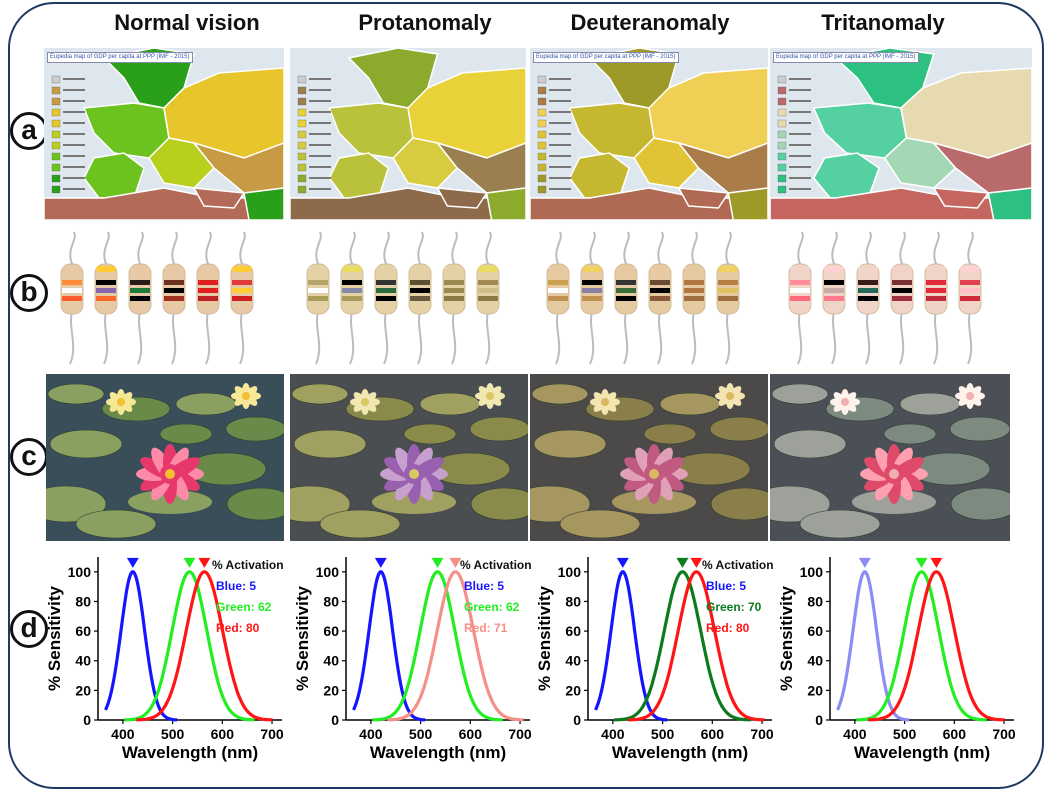  What do you see at coordinates (738, 565) in the screenshot?
I see `legend-title: % Activation` at bounding box center [738, 565].